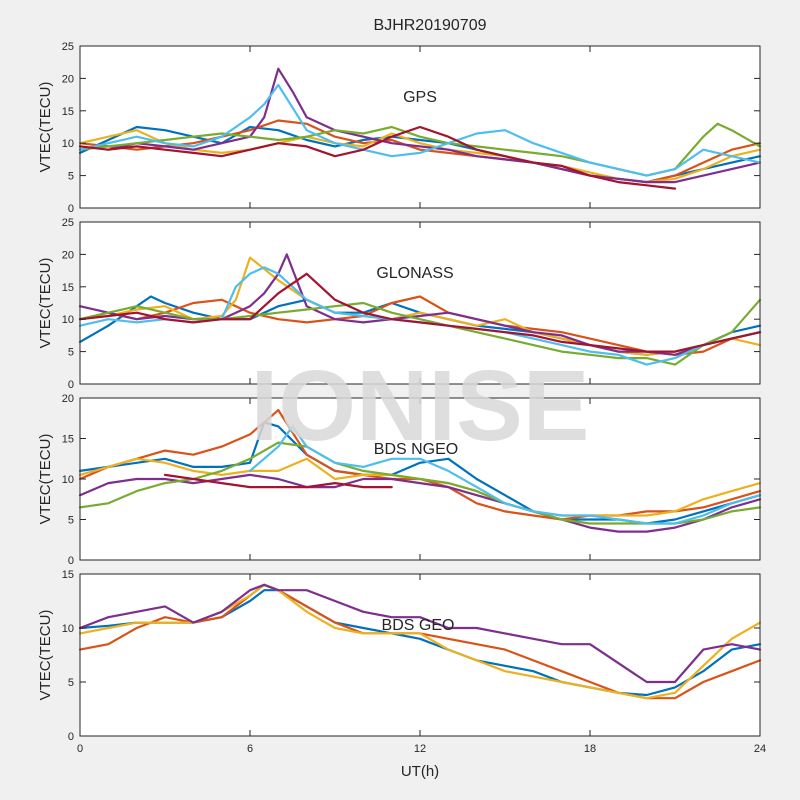 The image size is (800, 800). I want to click on panel-label: BDS NGEO, so click(416, 449).